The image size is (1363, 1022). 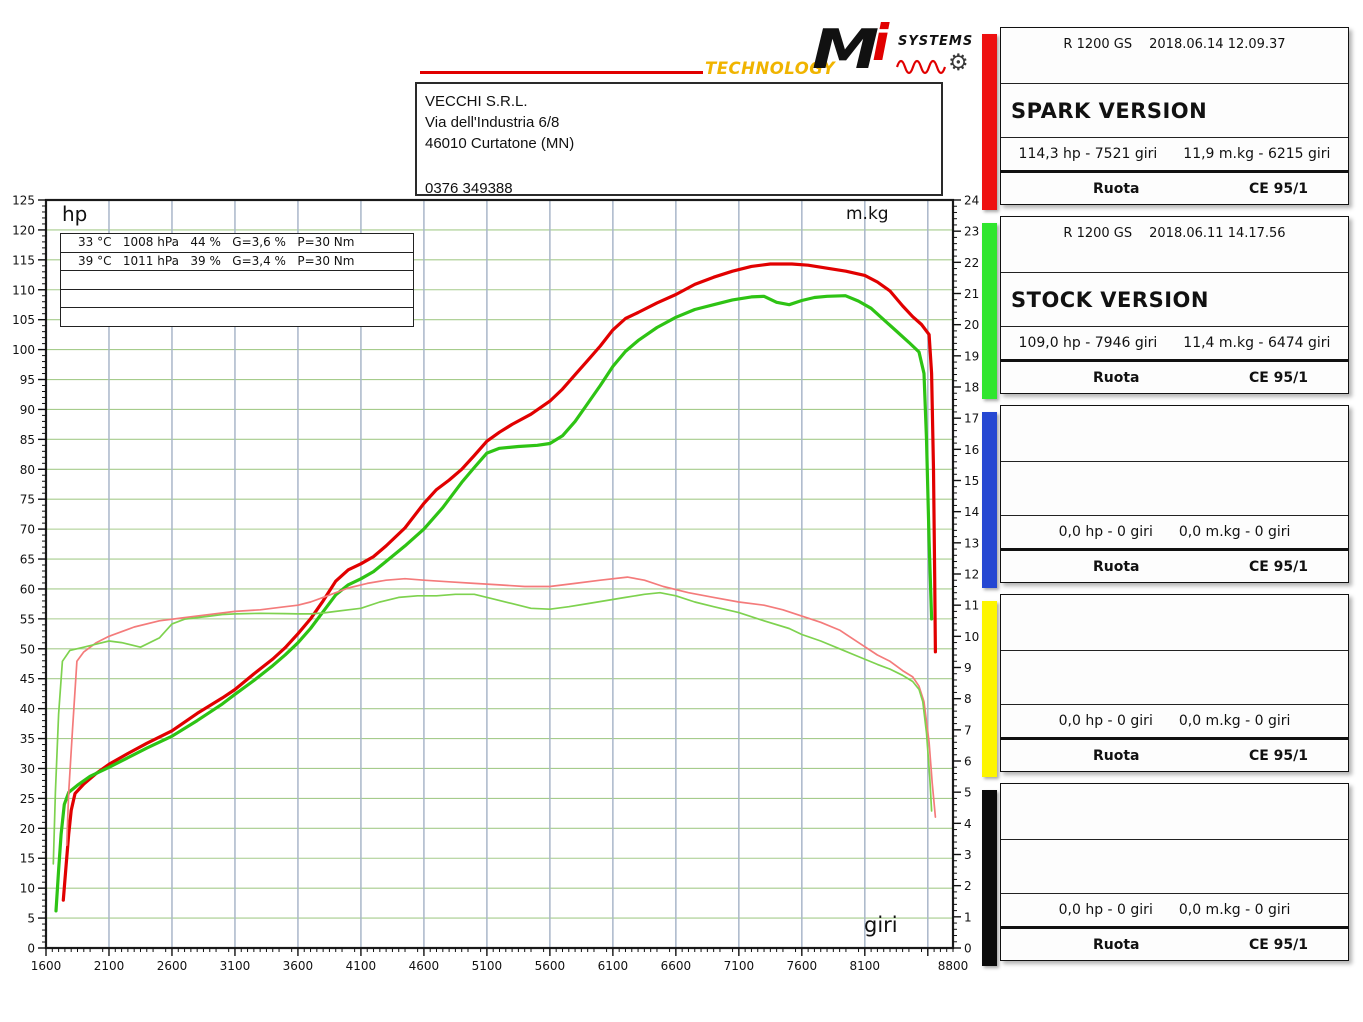 What do you see at coordinates (881, 43) in the screenshot?
I see `logo-letter-i: i` at bounding box center [881, 43].